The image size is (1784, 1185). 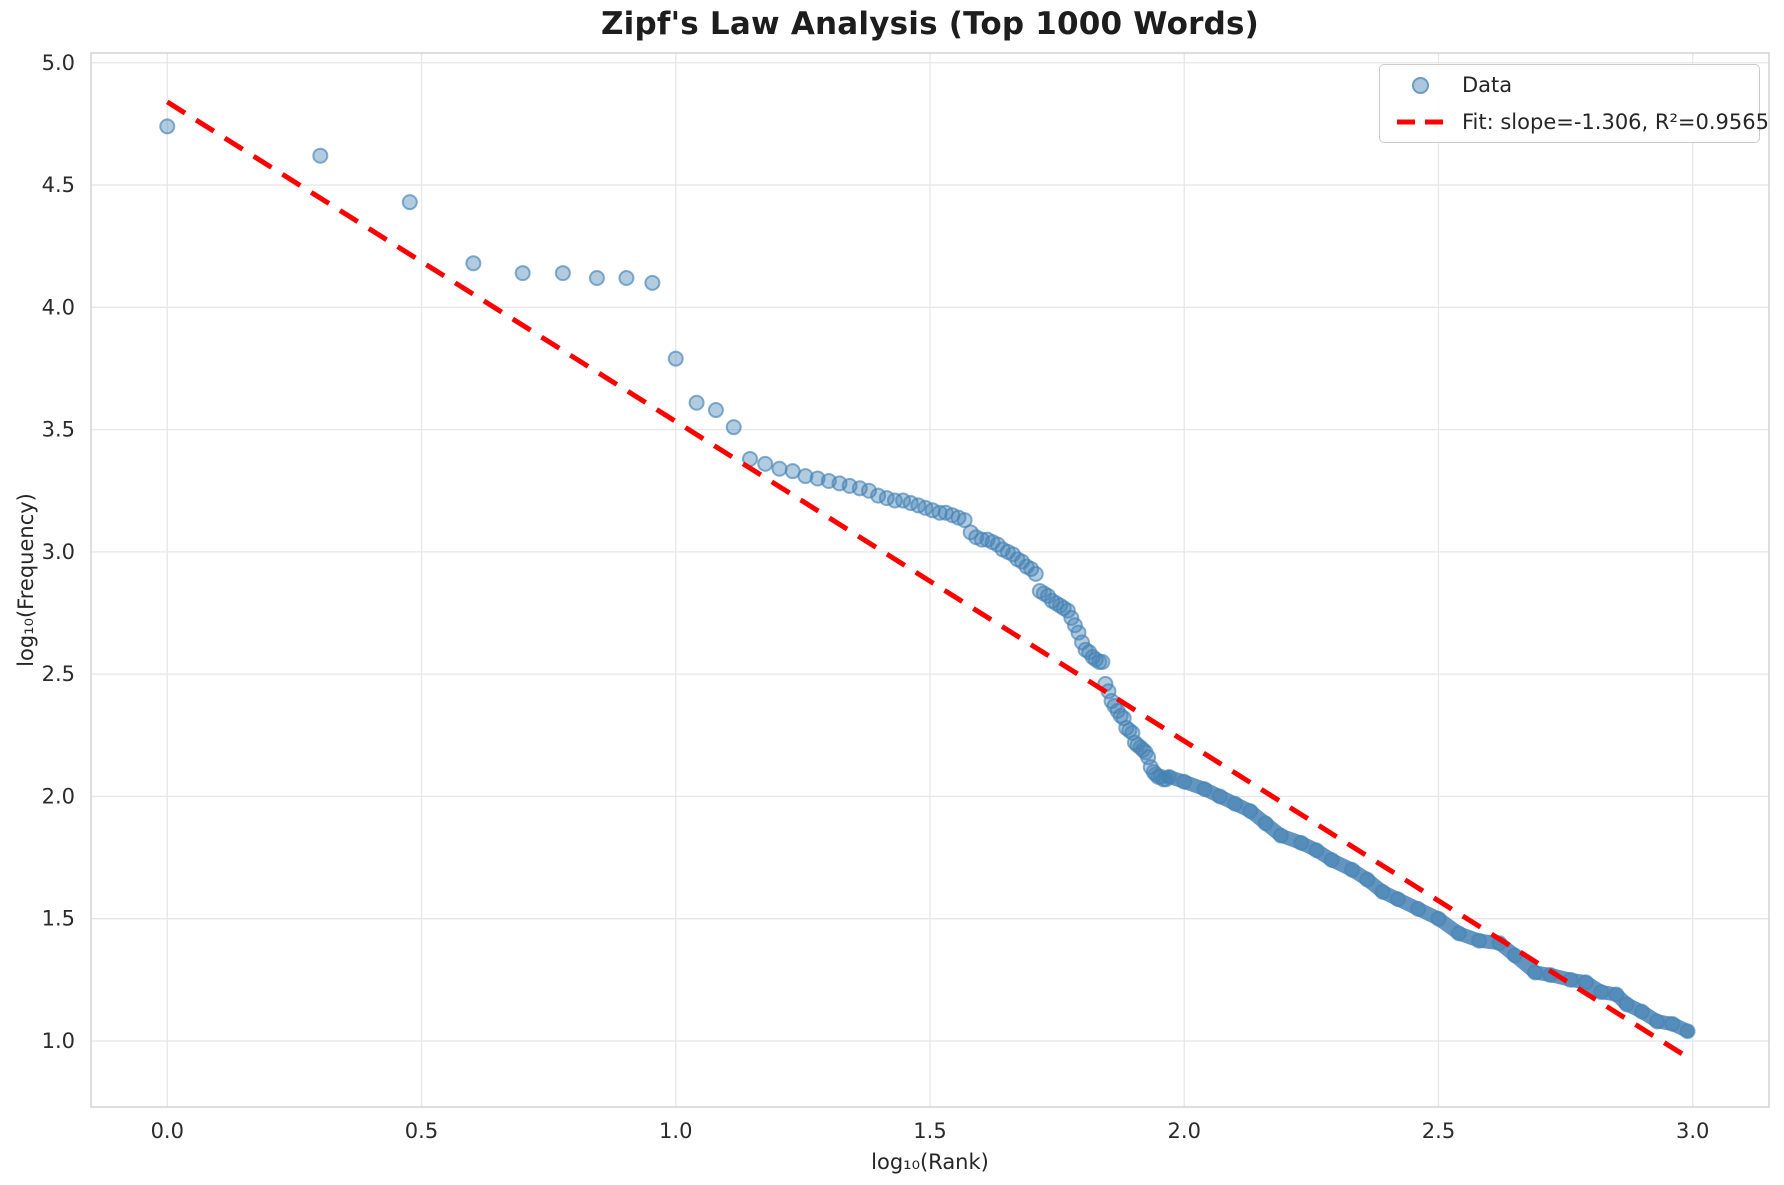 What do you see at coordinates (1692, 1131) in the screenshot?
I see `x-tick-label: 3.0` at bounding box center [1692, 1131].